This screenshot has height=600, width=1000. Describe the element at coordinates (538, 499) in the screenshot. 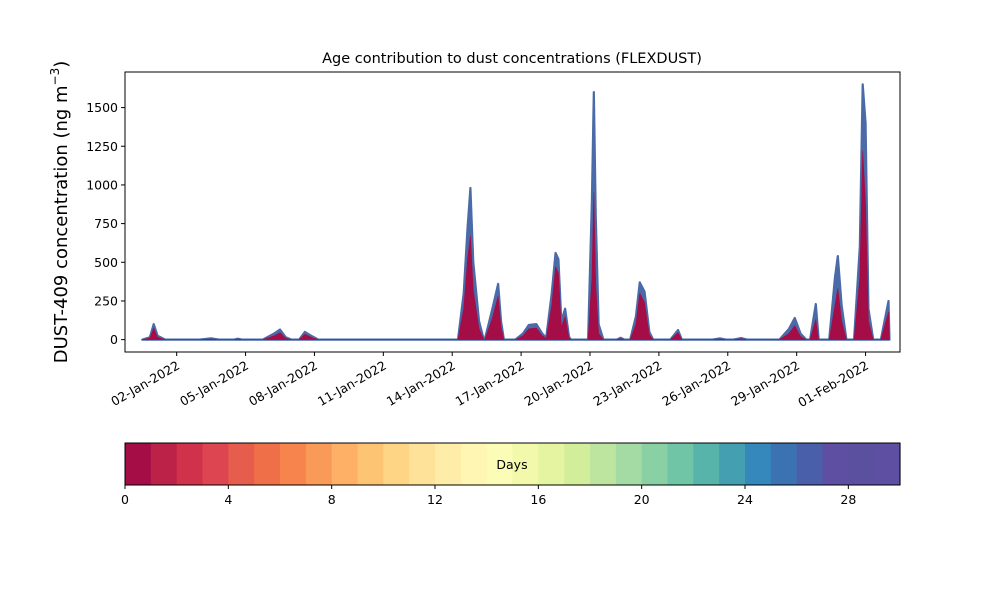

I see `colorbar-tick-label: 16` at that location.